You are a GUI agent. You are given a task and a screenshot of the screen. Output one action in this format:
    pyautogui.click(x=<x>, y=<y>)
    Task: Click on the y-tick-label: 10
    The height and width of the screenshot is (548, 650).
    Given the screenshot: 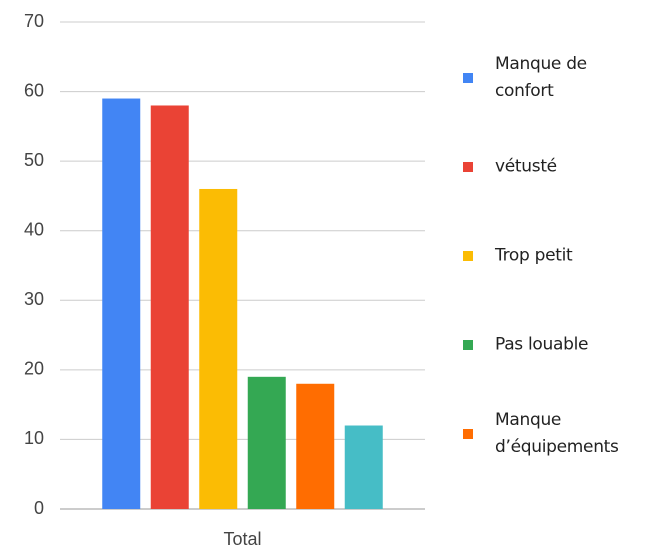 What is the action you would take?
    pyautogui.click(x=34, y=438)
    